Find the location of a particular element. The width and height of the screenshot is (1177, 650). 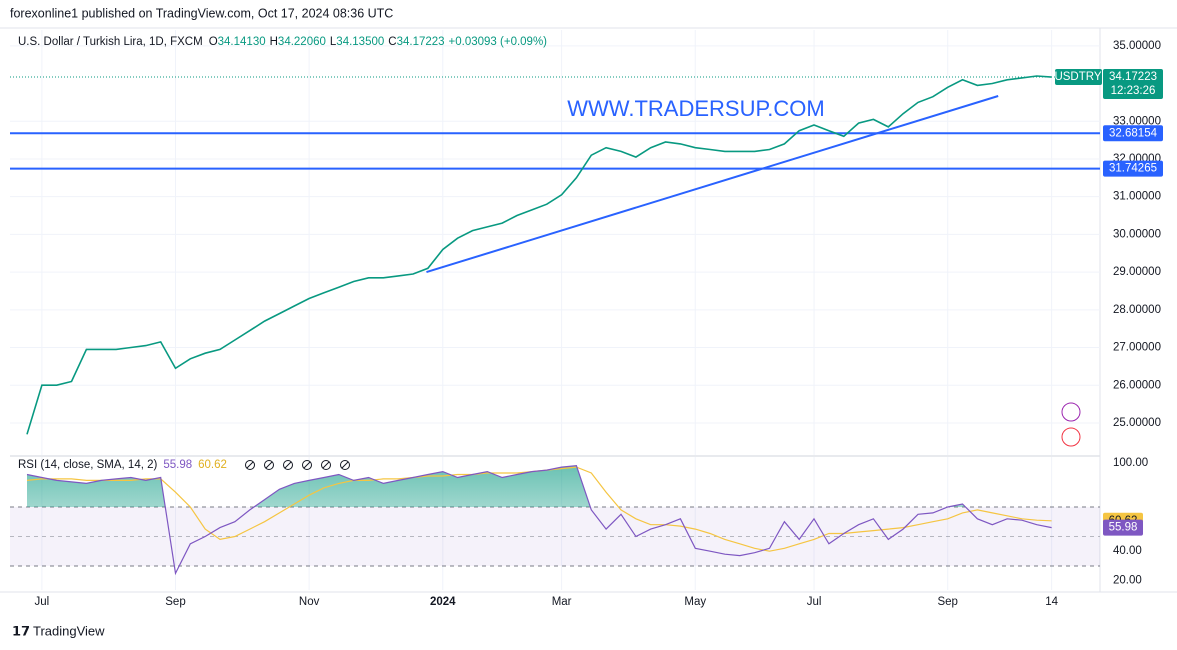

hline-label: 31.74265 is located at coordinates (1133, 169).